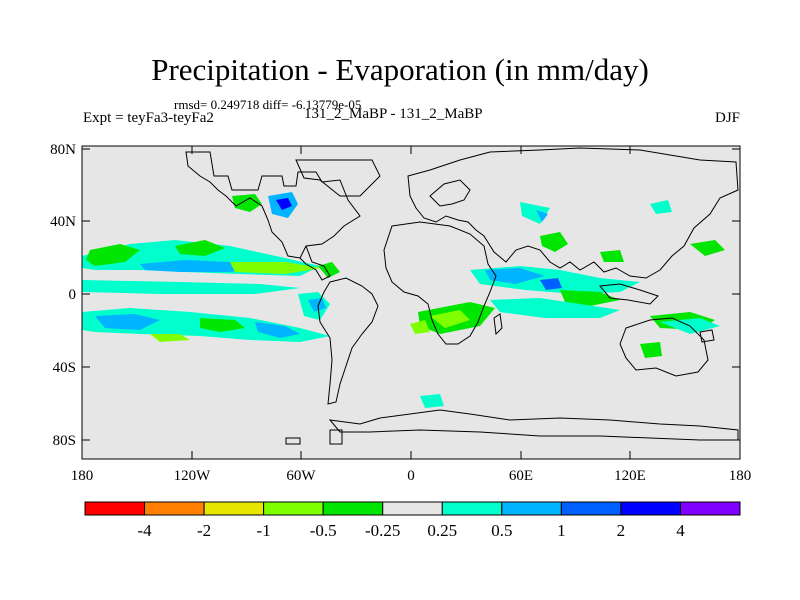  Describe the element at coordinates (393, 114) in the screenshot. I see `case-label: 131_2_MaBP - 131_2_MaBP` at that location.